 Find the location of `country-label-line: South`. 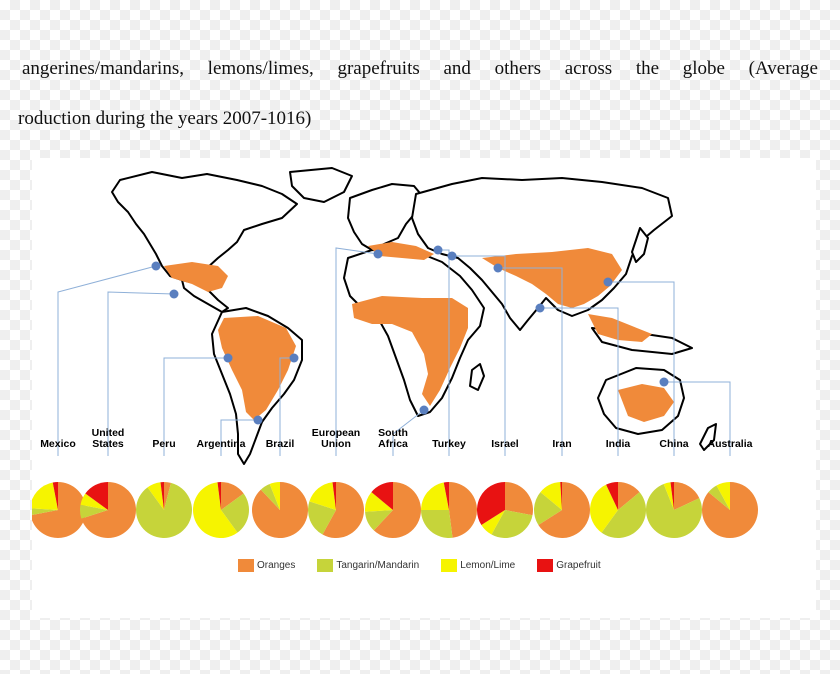

country-label-line: South is located at coordinates (393, 433).